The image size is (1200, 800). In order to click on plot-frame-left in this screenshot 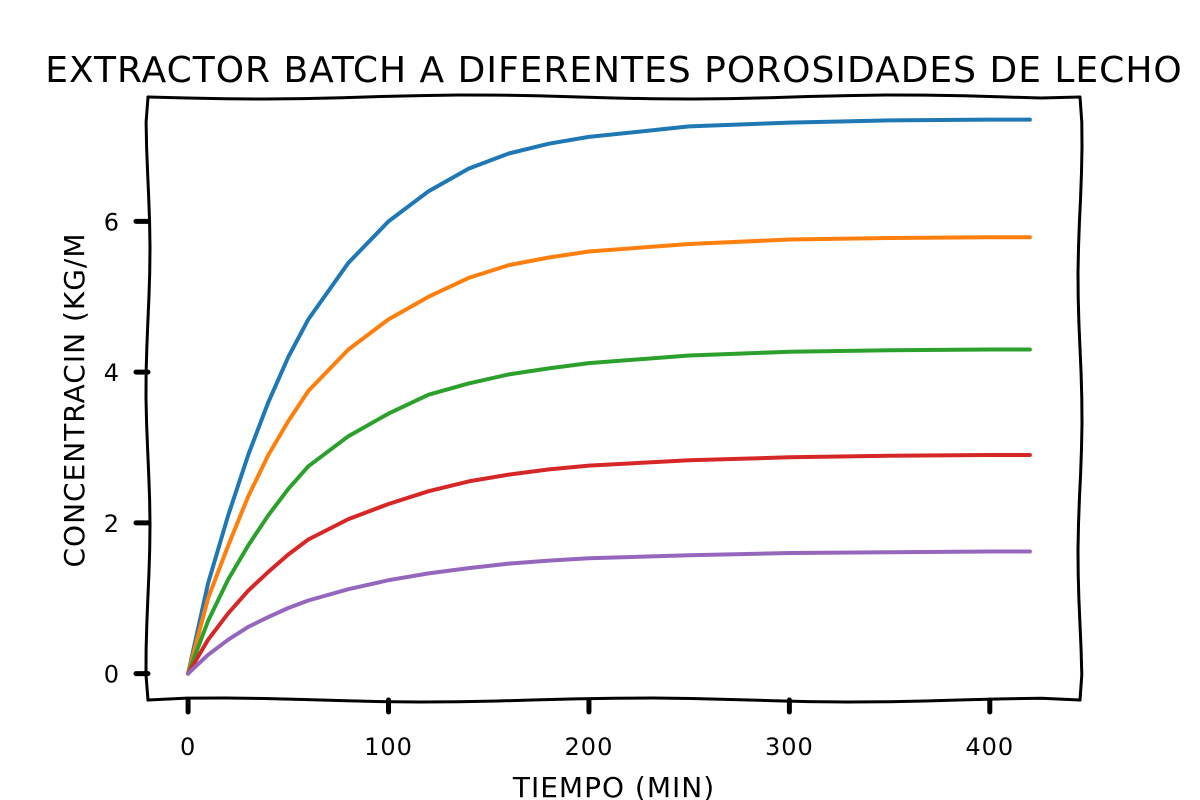, I will do `click(148, 398)`.